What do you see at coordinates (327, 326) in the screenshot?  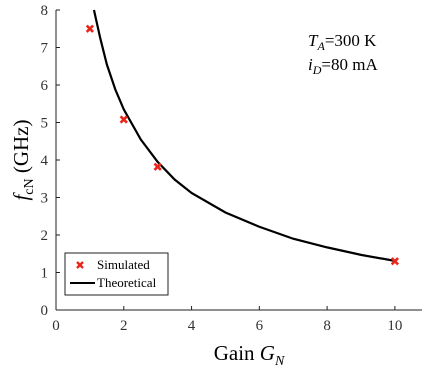 I see `x-tick-label: 8` at bounding box center [327, 326].